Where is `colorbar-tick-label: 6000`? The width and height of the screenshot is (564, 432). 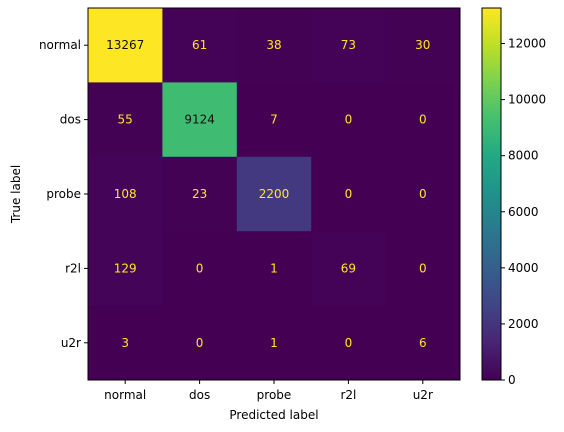 colorbar-tick-label: 6000 is located at coordinates (523, 212).